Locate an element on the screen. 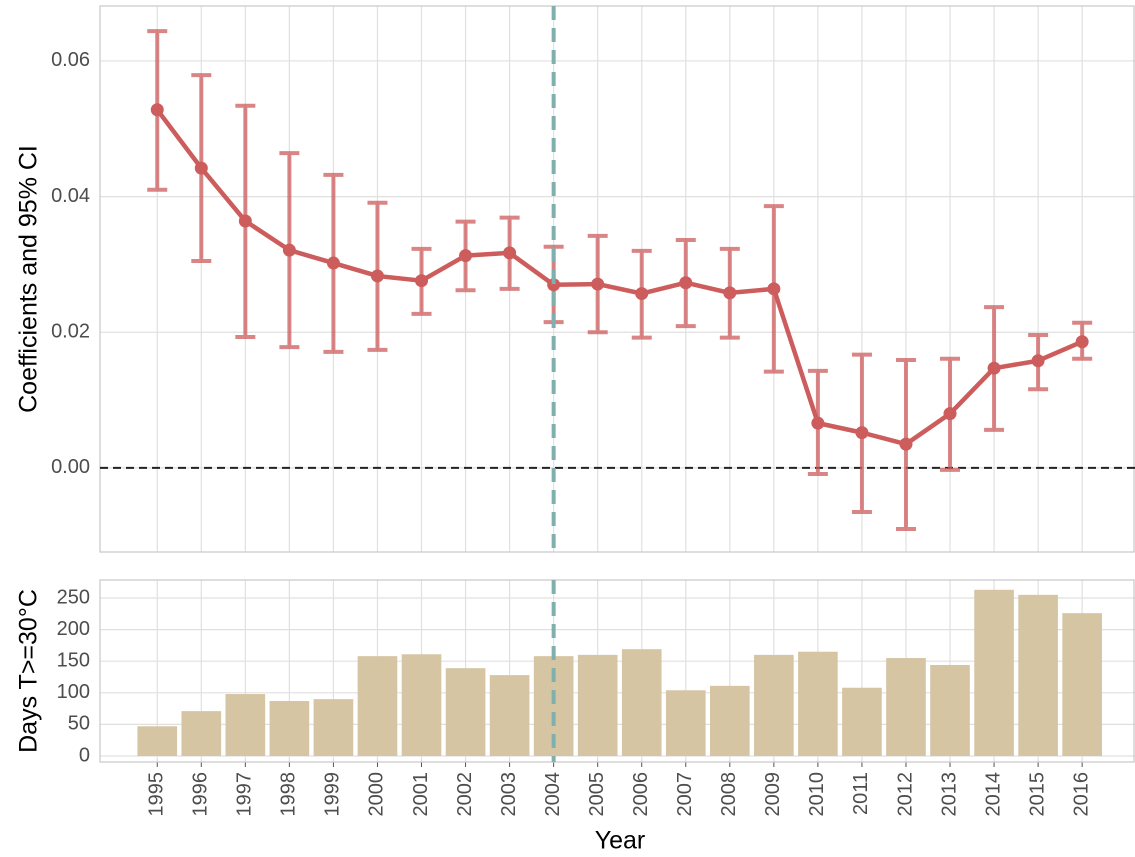  x-tick-label: 1998 is located at coordinates (289, 794).